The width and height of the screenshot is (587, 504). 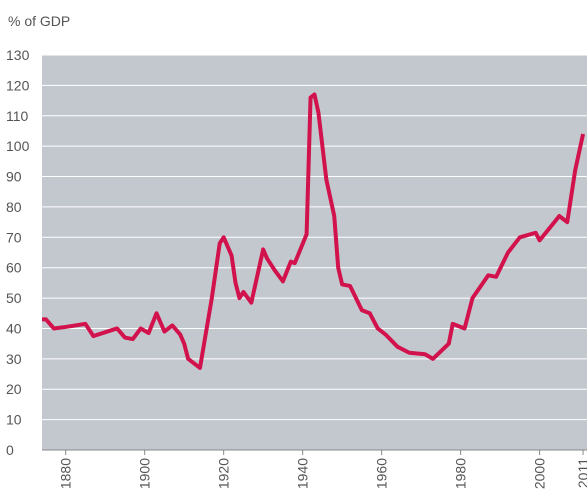 What do you see at coordinates (66, 473) in the screenshot?
I see `x-tick-label: 1880` at bounding box center [66, 473].